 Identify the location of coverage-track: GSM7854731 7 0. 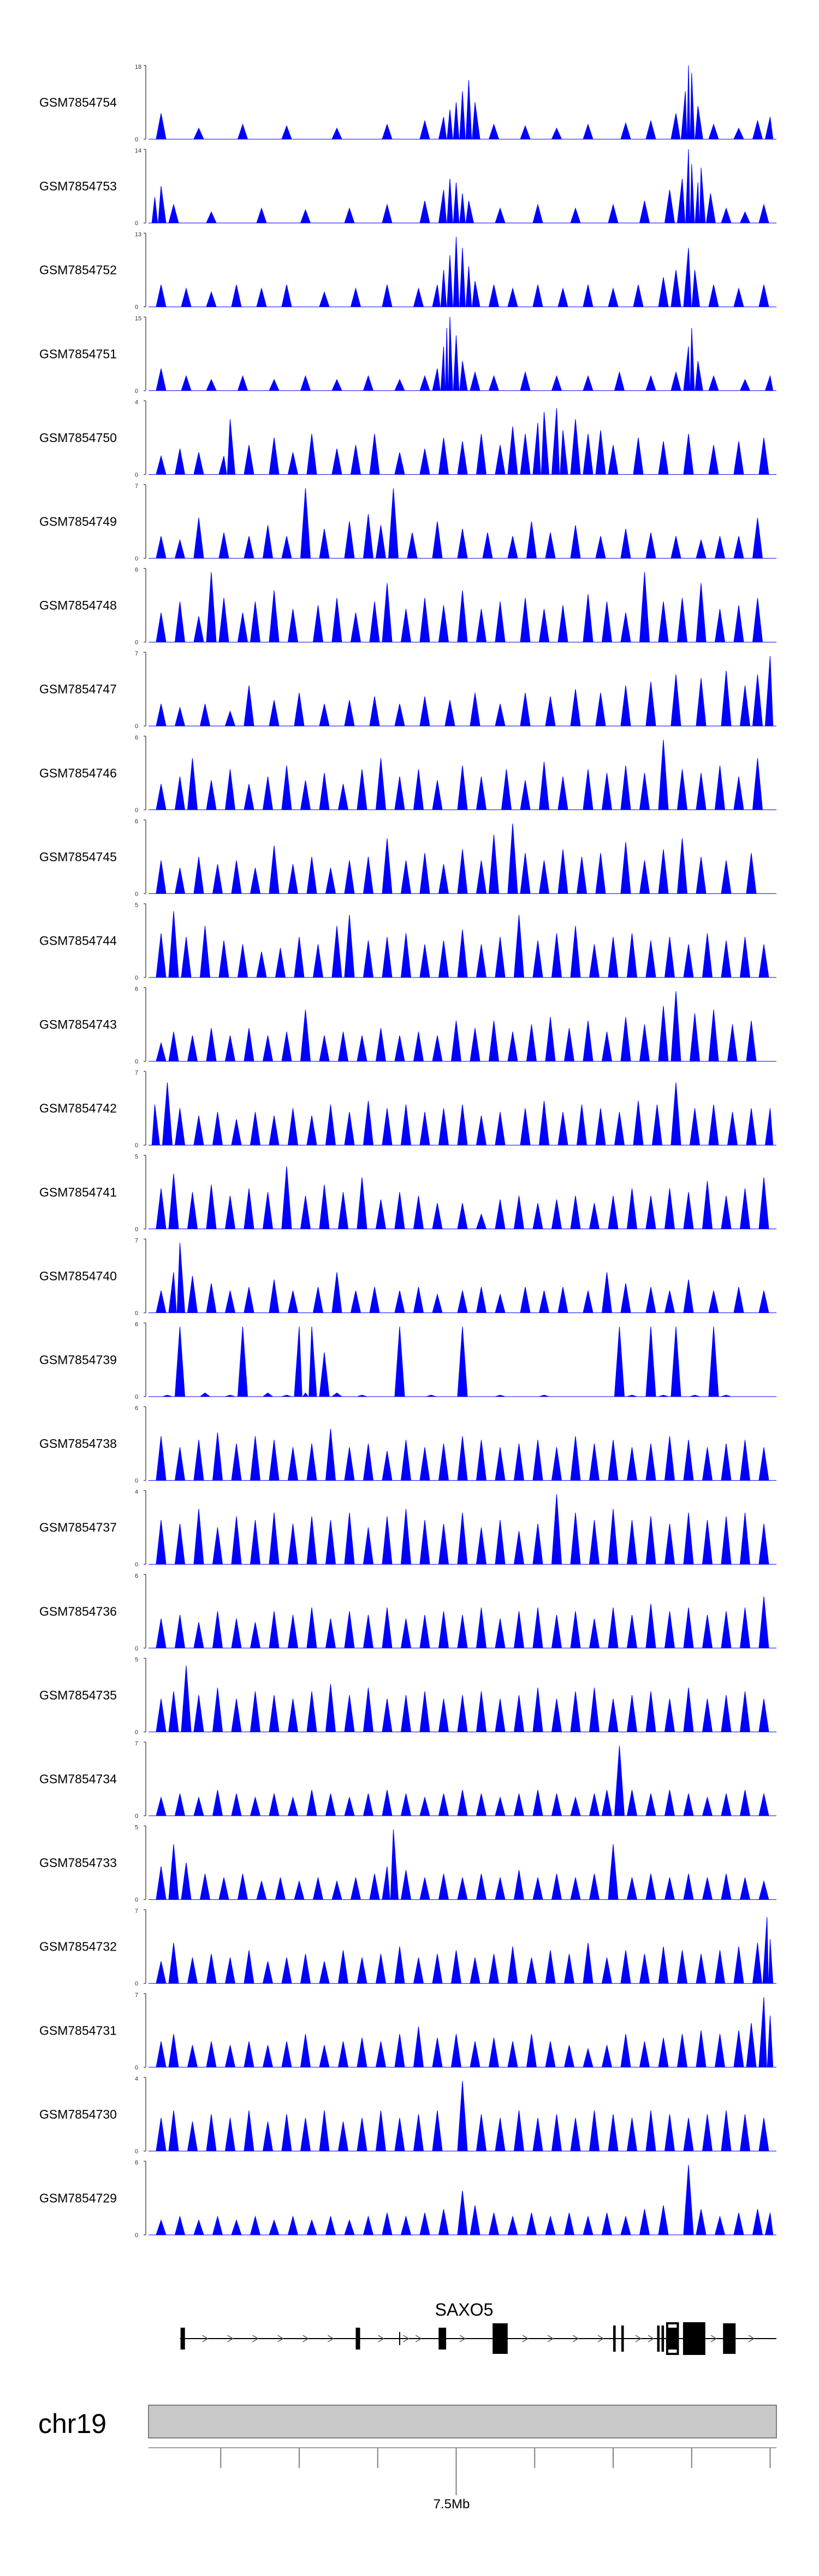
(407, 2031).